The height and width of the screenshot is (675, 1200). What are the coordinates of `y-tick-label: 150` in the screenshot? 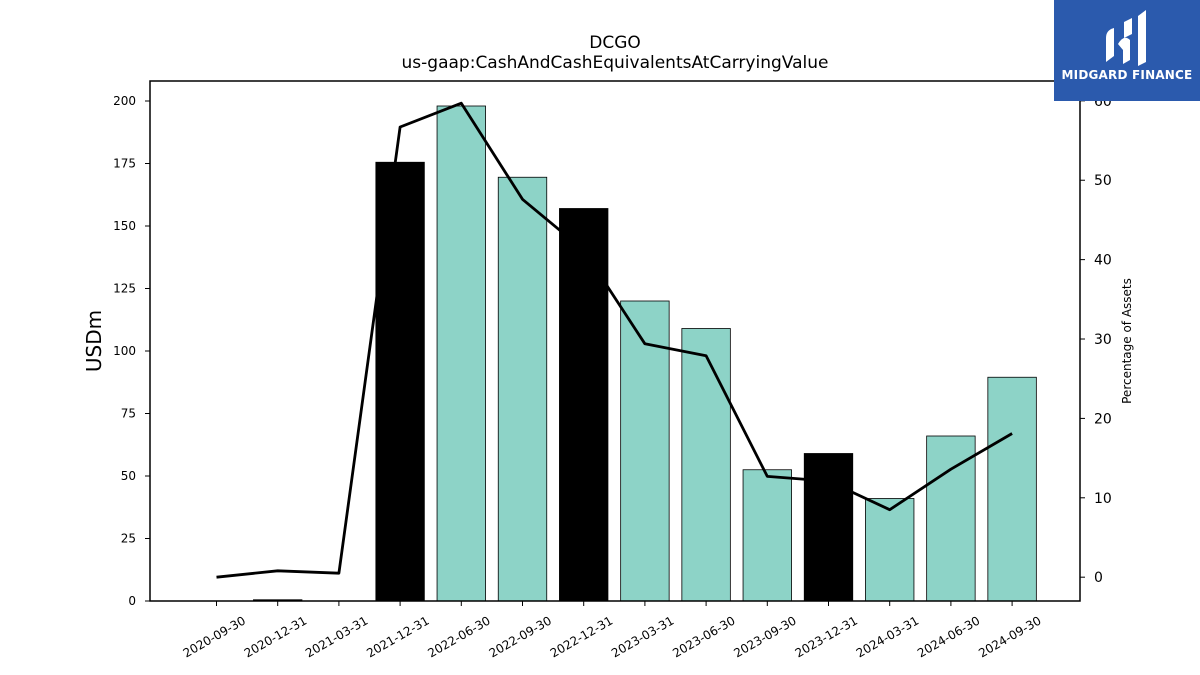 It's located at (124, 226).